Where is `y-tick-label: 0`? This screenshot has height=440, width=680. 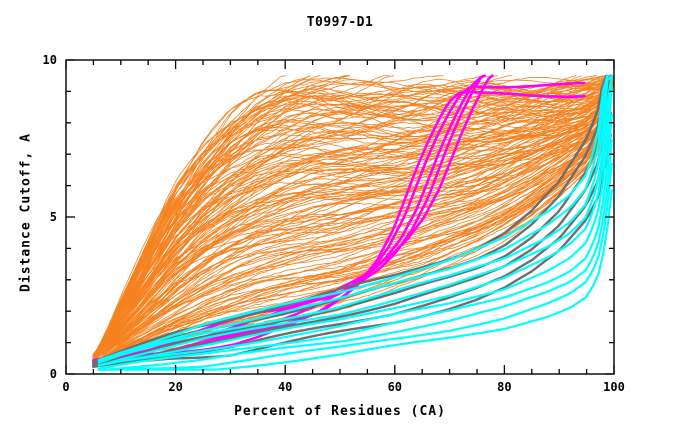 y-tick-label: 0 is located at coordinates (53, 374).